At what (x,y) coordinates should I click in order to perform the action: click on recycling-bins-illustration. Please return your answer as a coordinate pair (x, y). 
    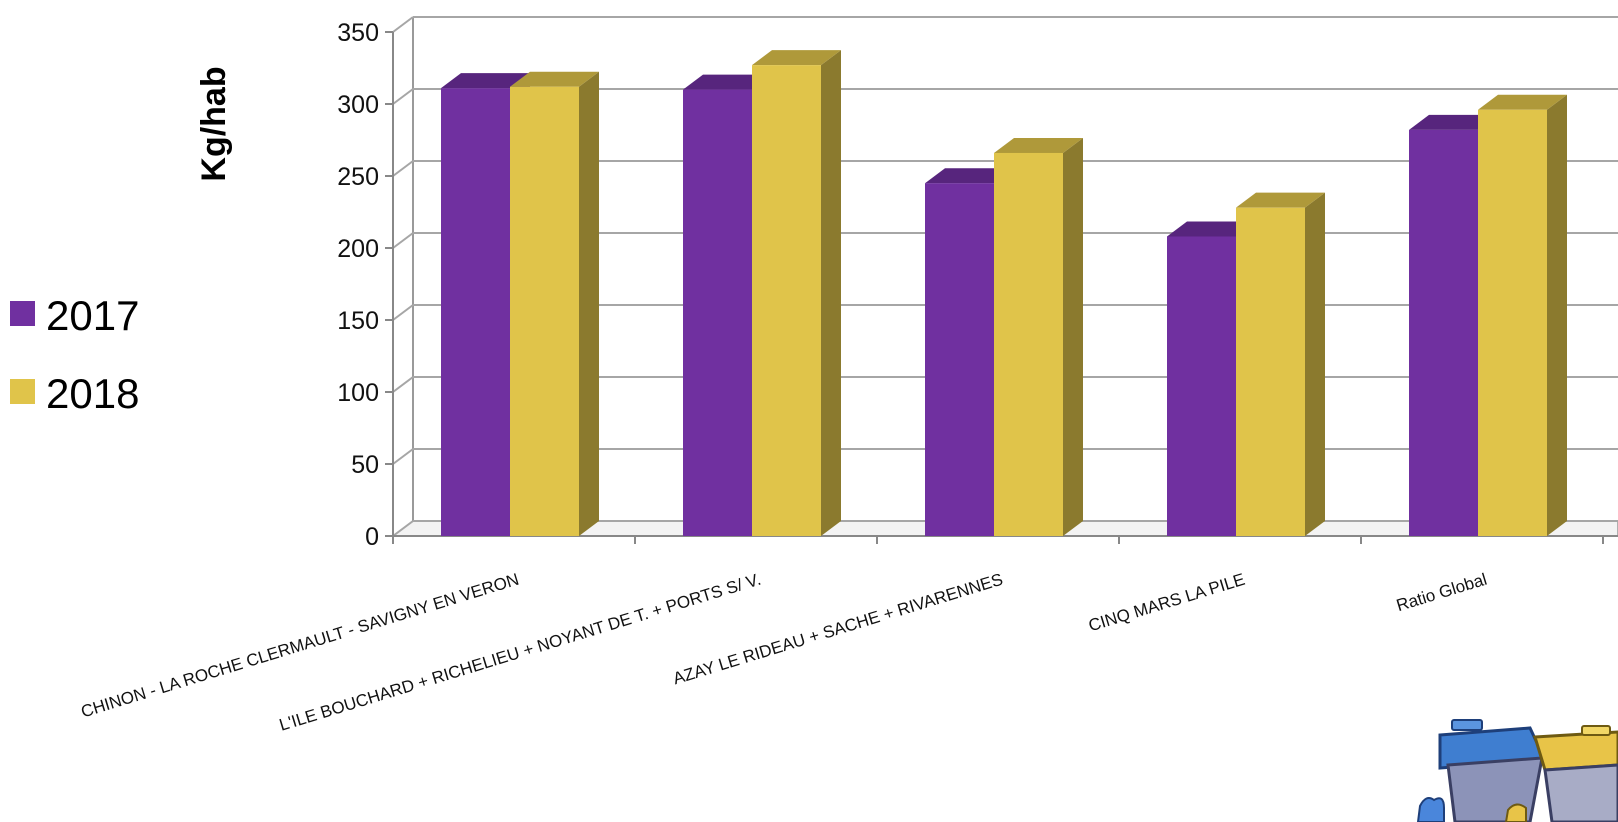
    Looking at the image, I should click on (1517, 770).